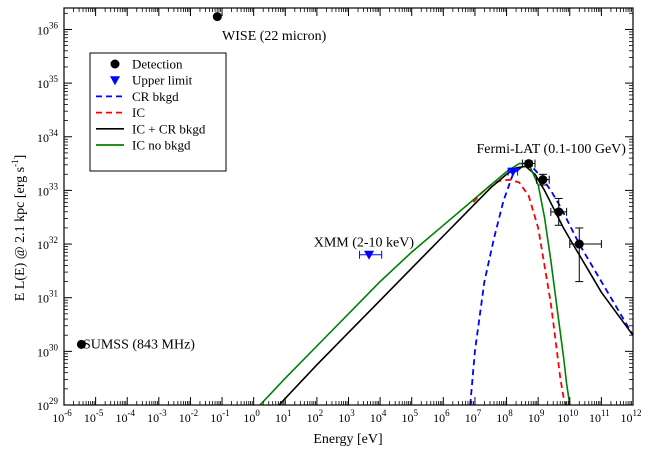 The height and width of the screenshot is (450, 651). What do you see at coordinates (157, 64) in the screenshot?
I see `legend-label-detection: Detection` at bounding box center [157, 64].